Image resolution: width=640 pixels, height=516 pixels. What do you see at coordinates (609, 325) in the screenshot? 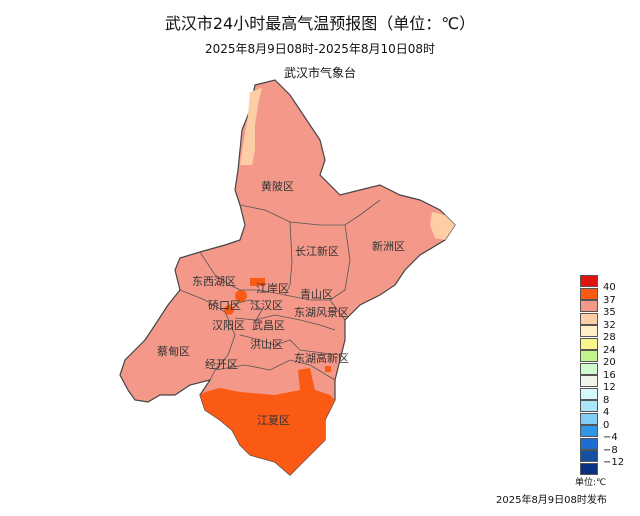
I see `legend-label: 32` at bounding box center [609, 325].